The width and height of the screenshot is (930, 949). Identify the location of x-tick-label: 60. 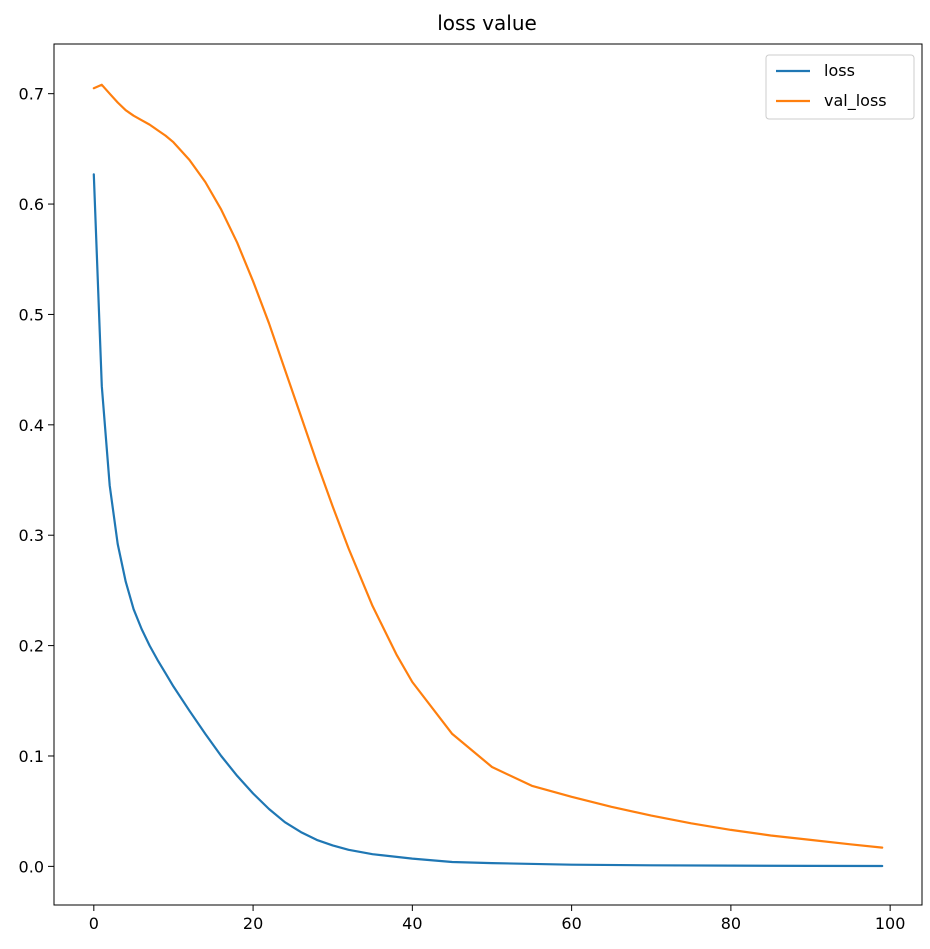
(571, 923).